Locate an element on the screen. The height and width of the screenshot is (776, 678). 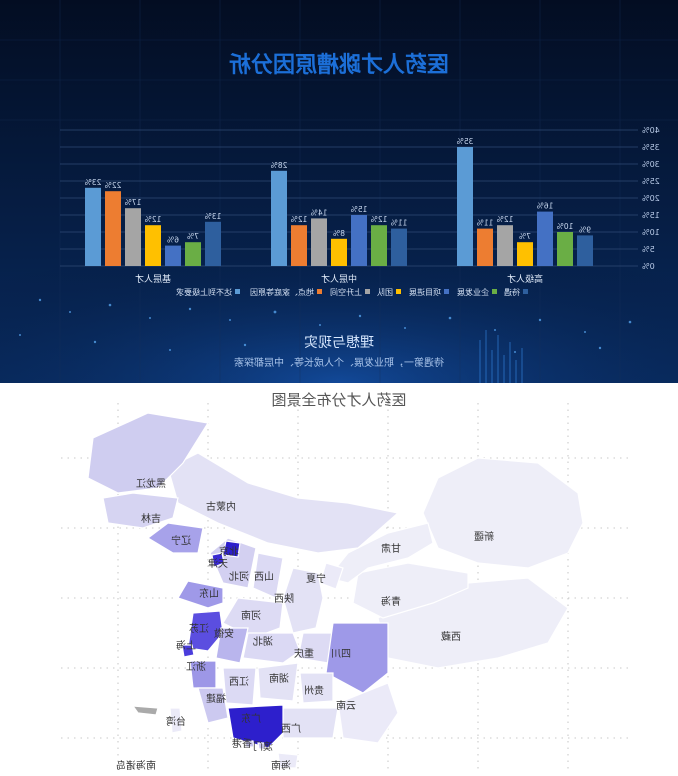
map-label: 重庆 is located at coordinates (304, 654).